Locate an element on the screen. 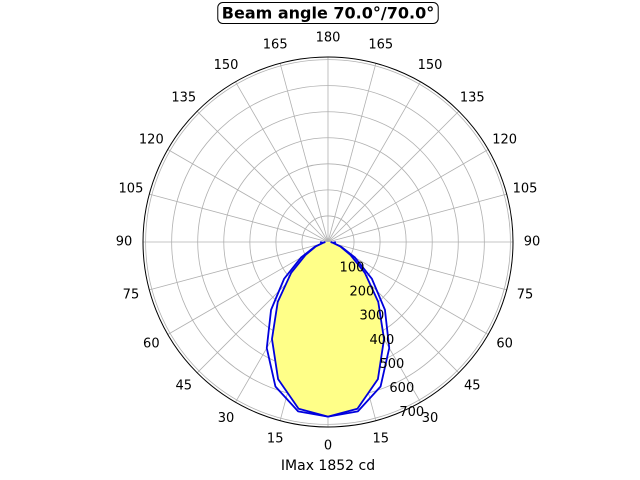 The height and width of the screenshot is (480, 640). theta-tick-label: 0 is located at coordinates (328, 446).